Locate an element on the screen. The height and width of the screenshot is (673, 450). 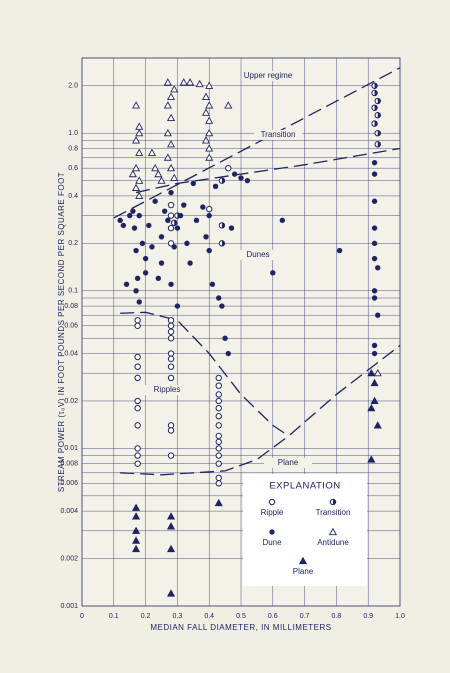
annotation: Dunes is located at coordinates (257, 254).